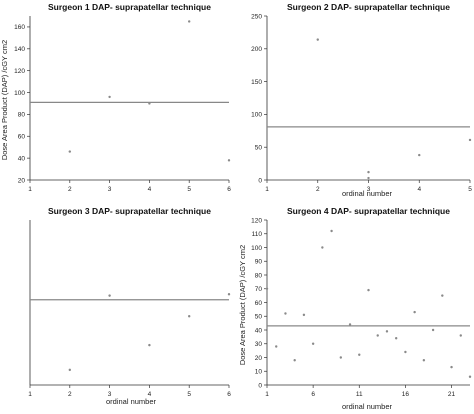  What do you see at coordinates (110, 189) in the screenshot?
I see `panel-1-x-tick-label: 3` at bounding box center [110, 189].